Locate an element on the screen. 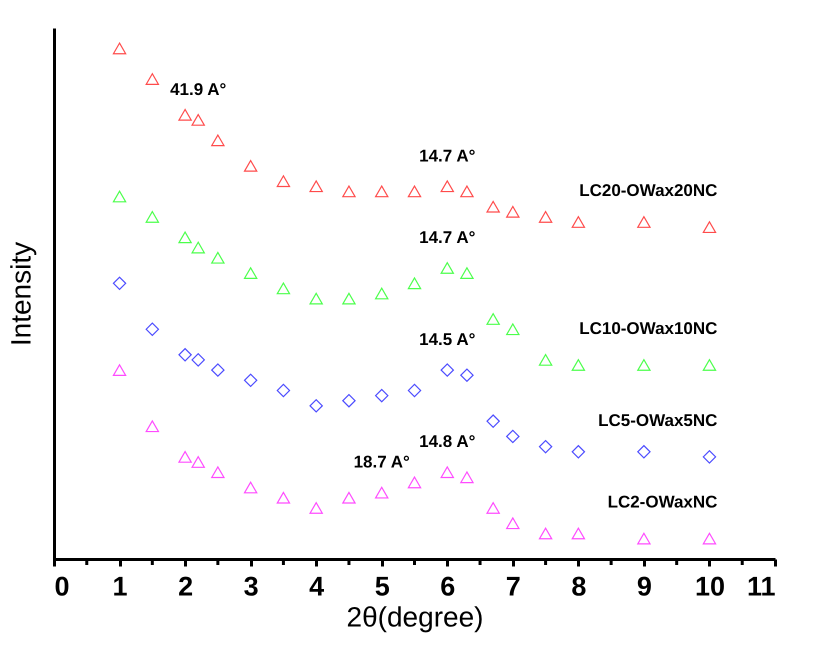 This screenshot has height=666, width=828. series-label: LC5-OWax5NC is located at coordinates (658, 420).